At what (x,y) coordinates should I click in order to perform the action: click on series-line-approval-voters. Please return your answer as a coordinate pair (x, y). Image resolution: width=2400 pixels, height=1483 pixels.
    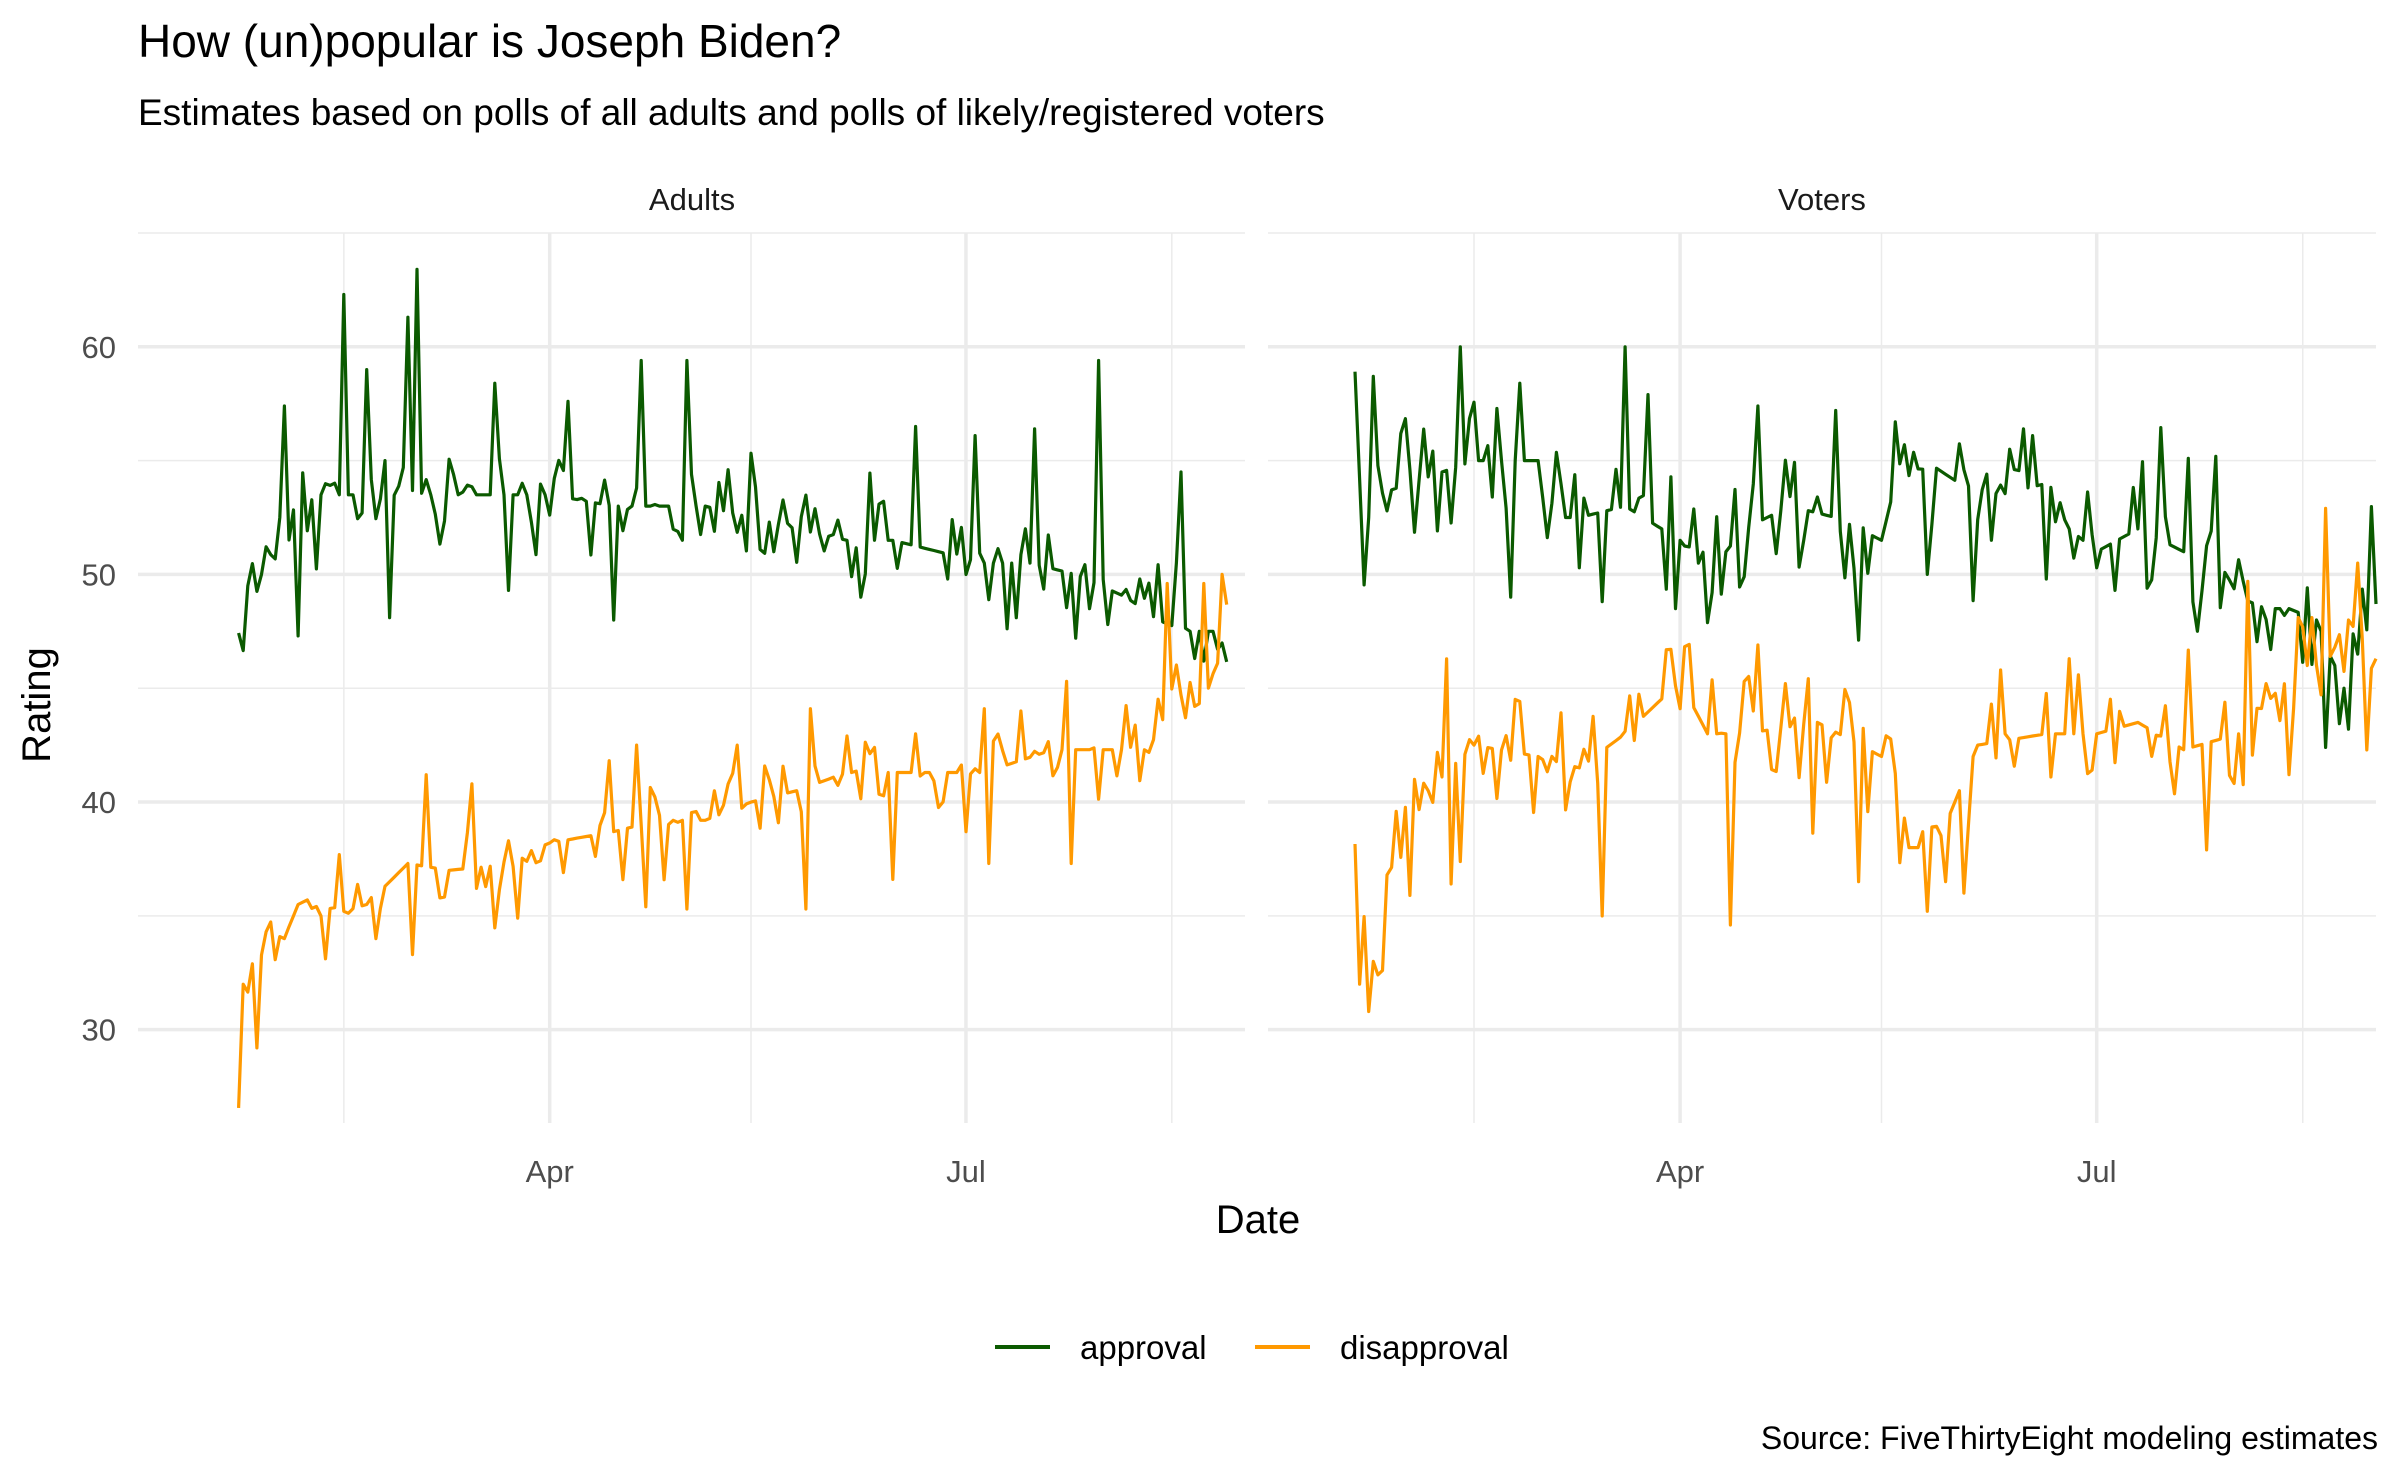
    Looking at the image, I should click on (1865, 547).